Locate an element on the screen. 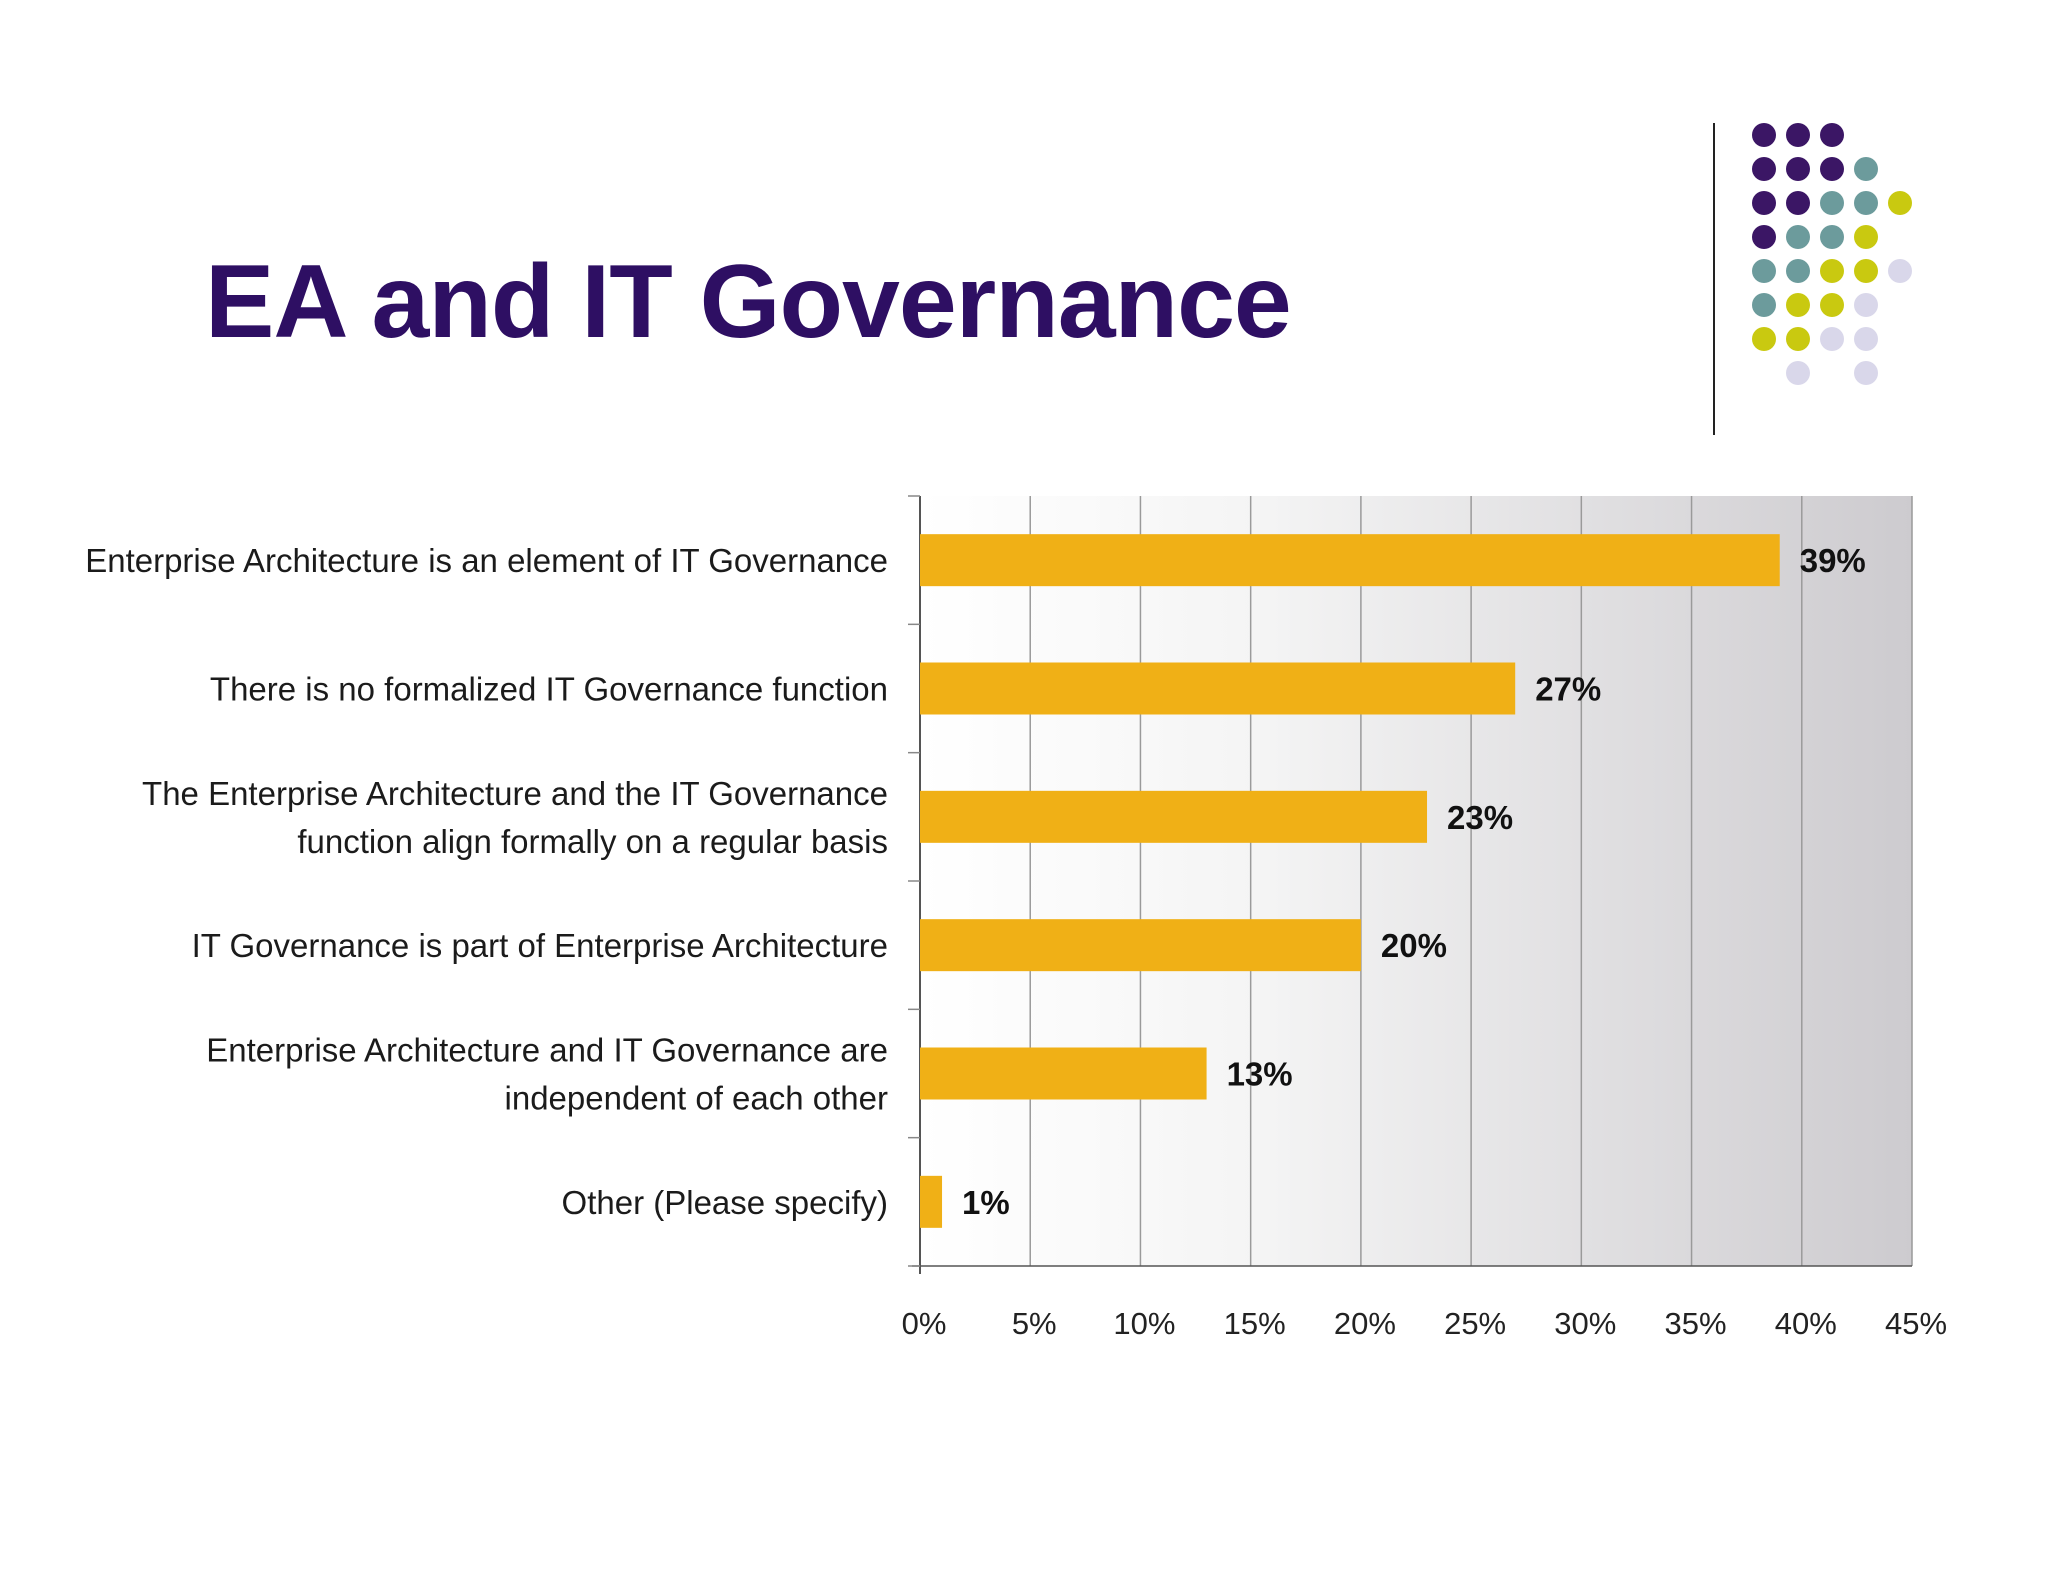  category-label: Other (Please specify) is located at coordinates (725, 1202).